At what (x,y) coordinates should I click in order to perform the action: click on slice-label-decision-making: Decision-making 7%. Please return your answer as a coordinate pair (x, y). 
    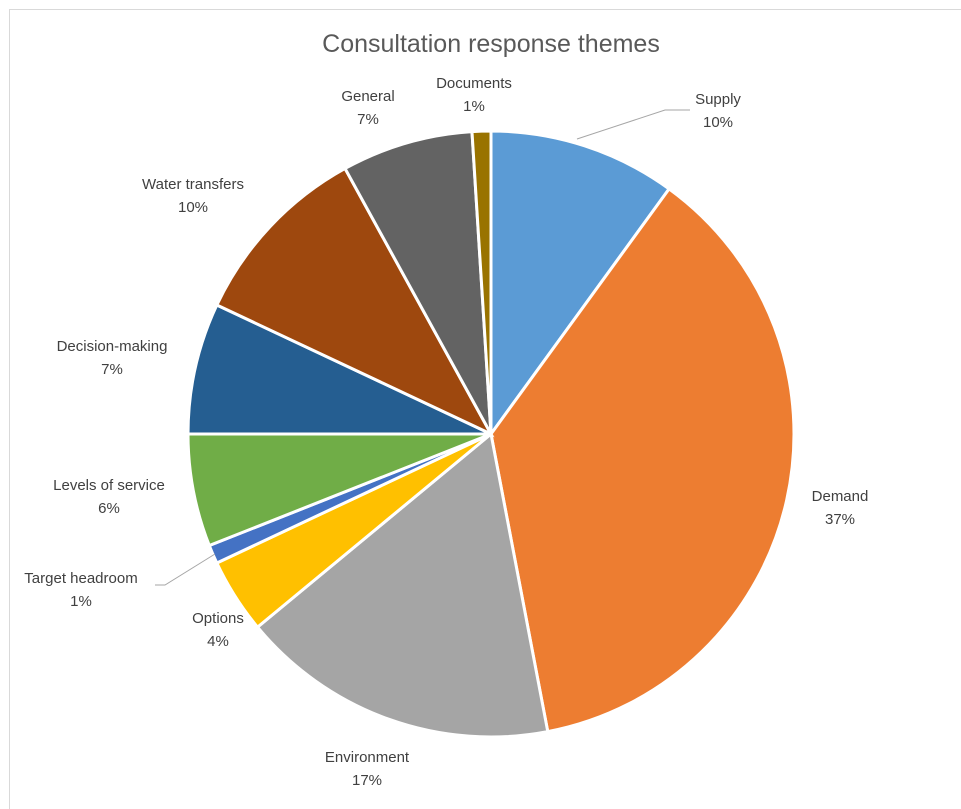
    Looking at the image, I should click on (112, 358).